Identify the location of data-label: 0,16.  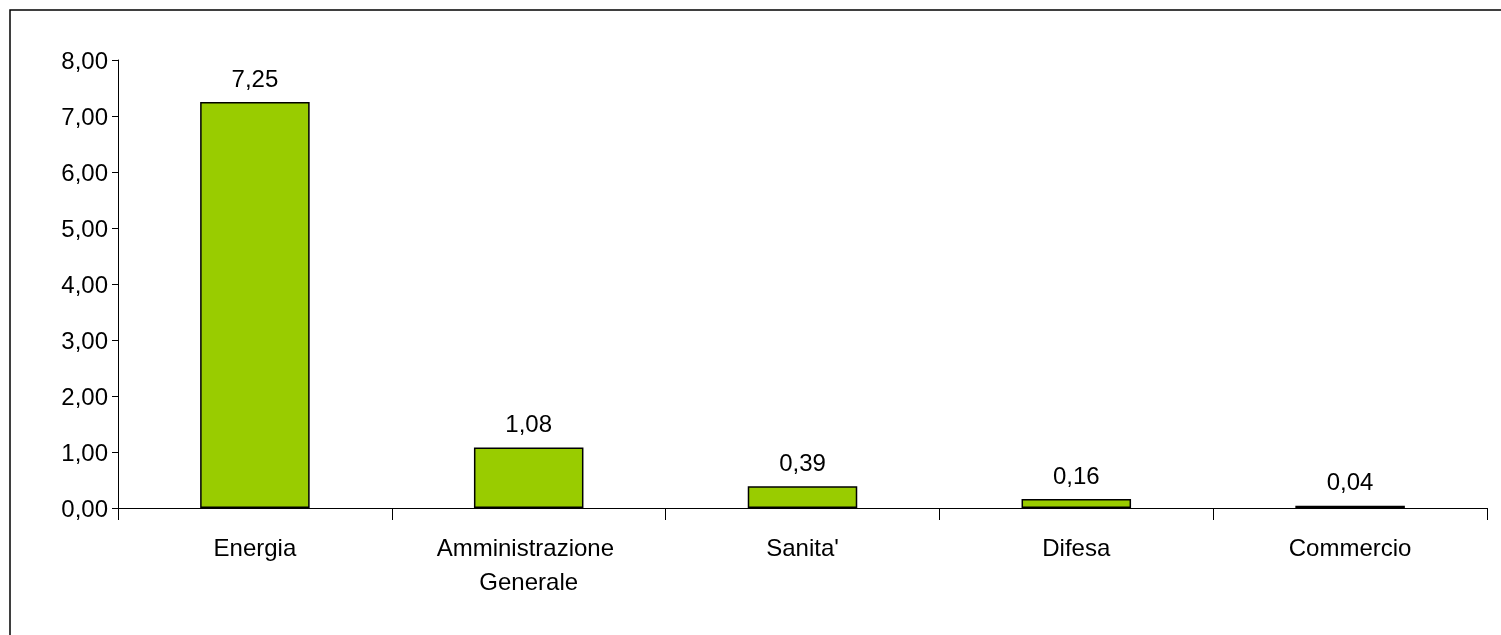
(1076, 475).